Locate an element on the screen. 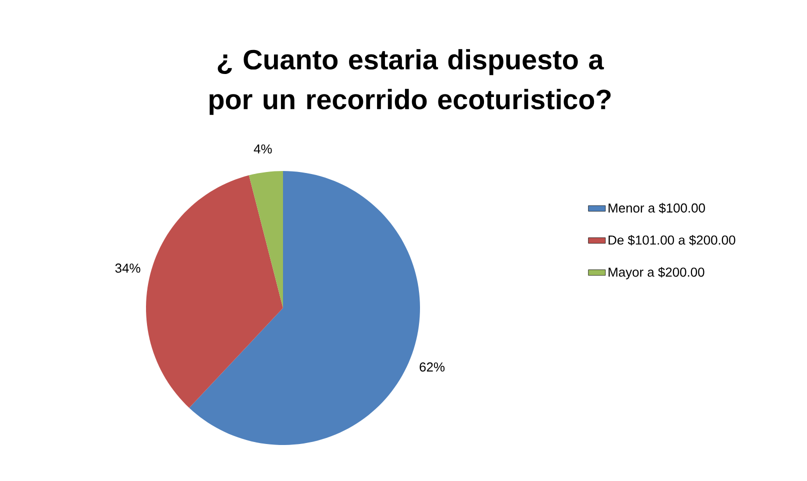 This screenshot has width=807, height=481. data-label: 34% is located at coordinates (127, 268).